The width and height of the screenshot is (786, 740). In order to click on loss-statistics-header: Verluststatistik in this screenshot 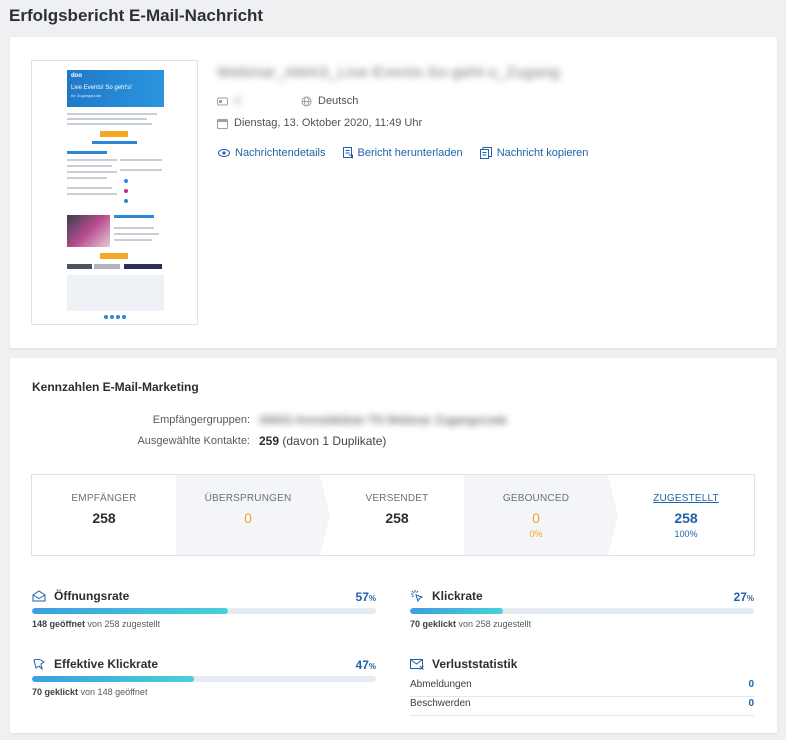, I will do `click(582, 664)`.